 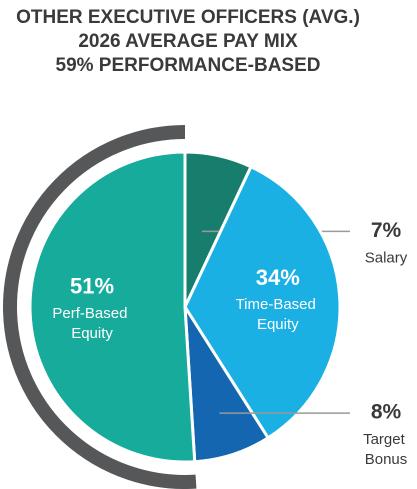 I want to click on value-label: 51%, so click(x=92, y=286).